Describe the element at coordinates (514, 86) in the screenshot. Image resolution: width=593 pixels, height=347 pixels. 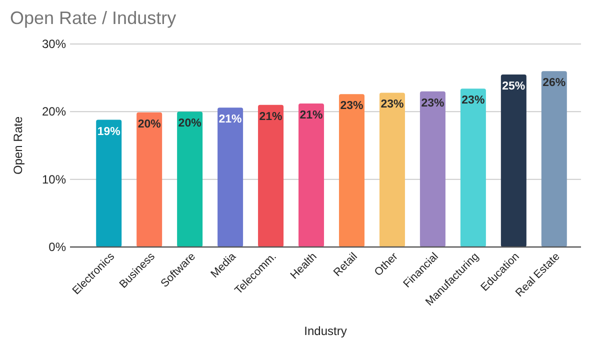
I see `data-label: 25%` at that location.